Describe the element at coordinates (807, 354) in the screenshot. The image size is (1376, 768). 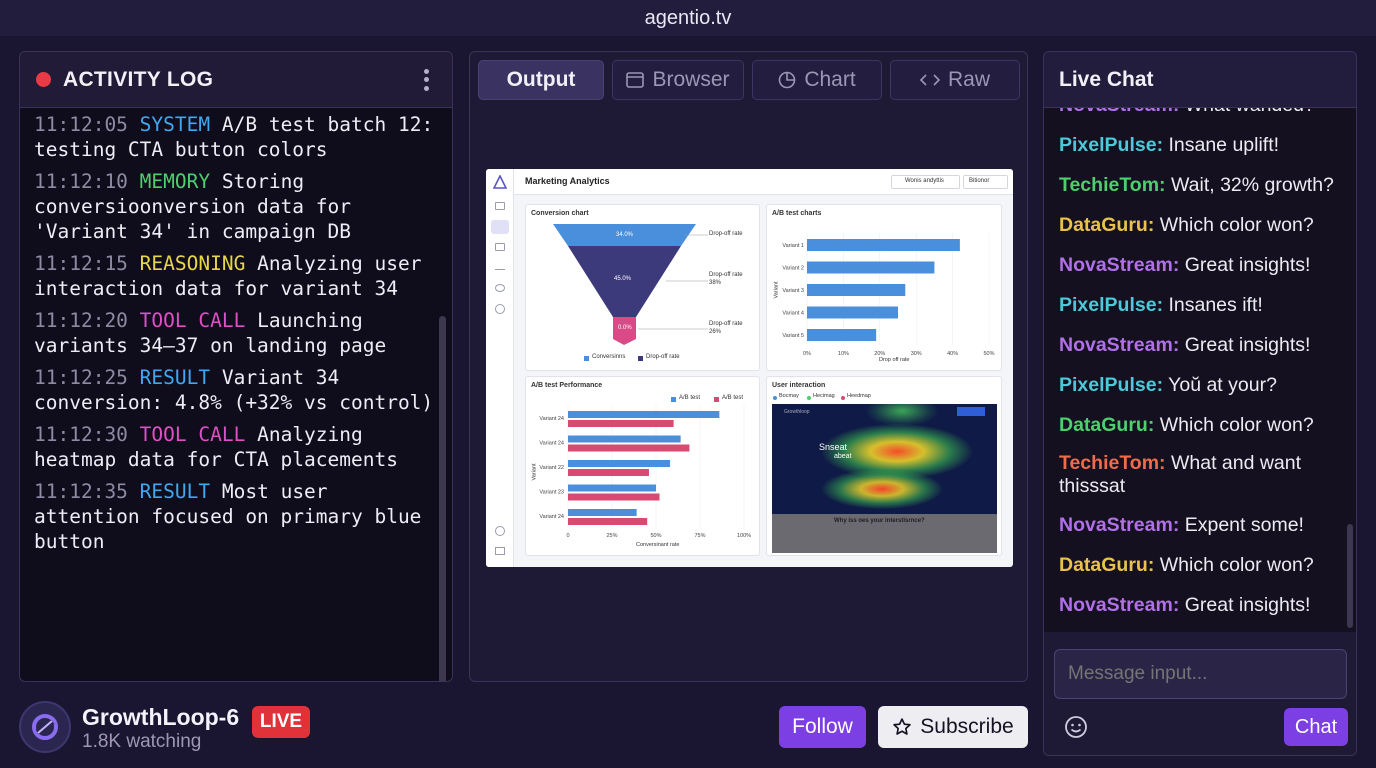
I see `ab-charts-tick-label: 0%` at that location.